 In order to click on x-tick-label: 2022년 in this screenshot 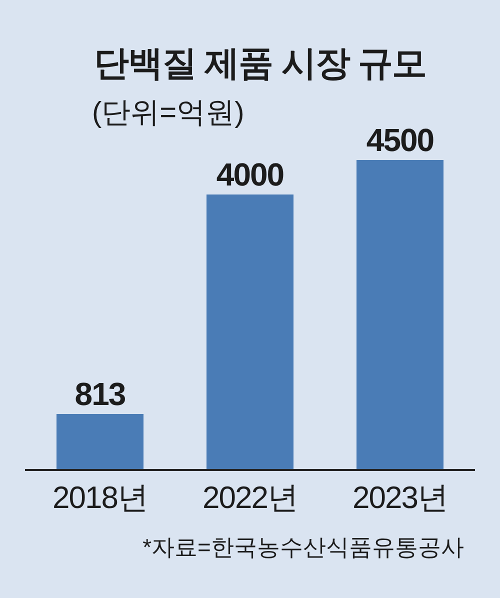, I will do `click(250, 498)`.